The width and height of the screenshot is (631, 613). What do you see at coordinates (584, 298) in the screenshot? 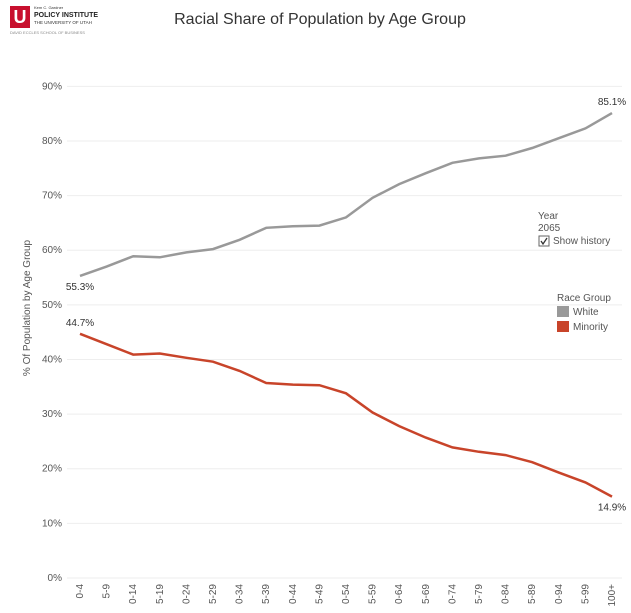
I see `legend-title: Race Group` at bounding box center [584, 298].